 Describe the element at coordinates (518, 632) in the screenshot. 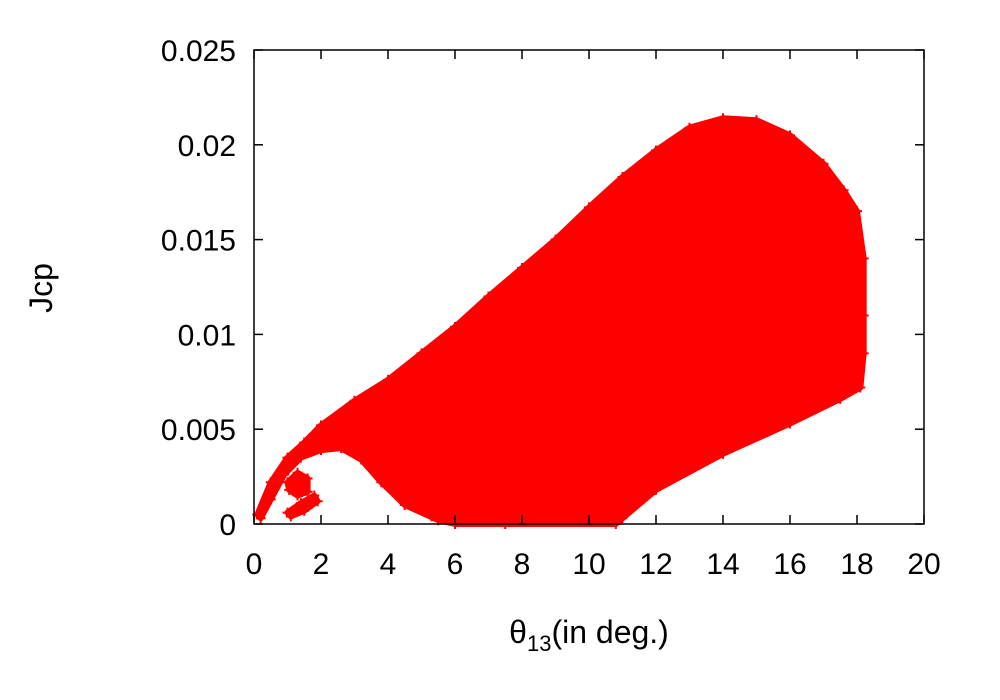

I see `x-axis-symbol: θ` at that location.